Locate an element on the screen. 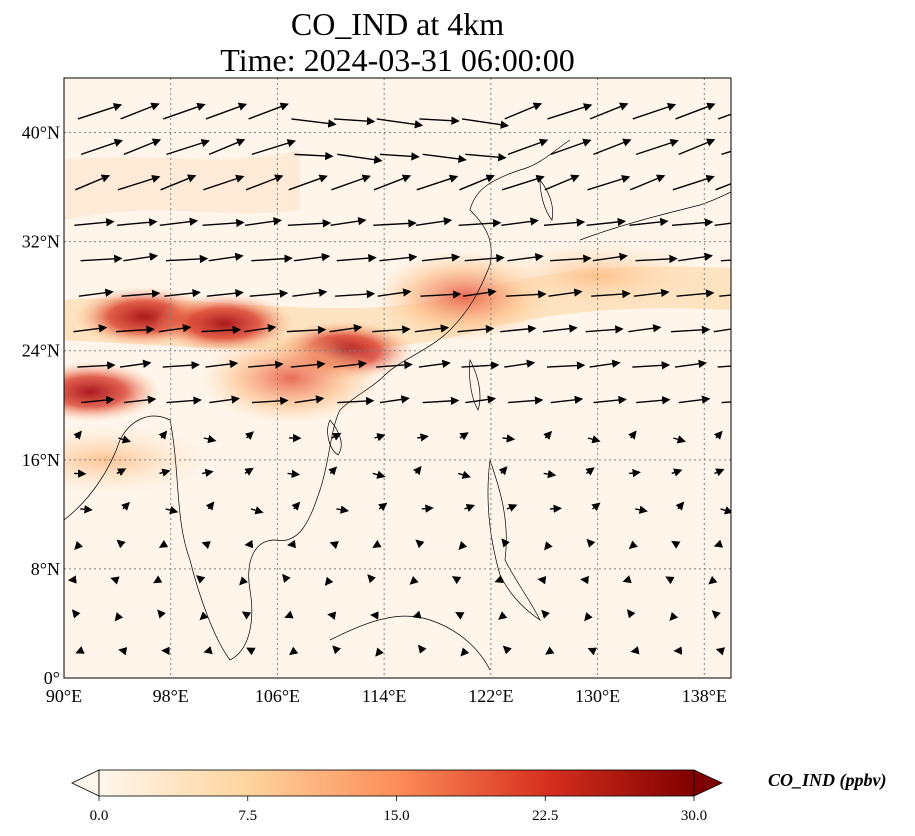 The image size is (915, 836). lon-tick-label: 90°E is located at coordinates (64, 696).